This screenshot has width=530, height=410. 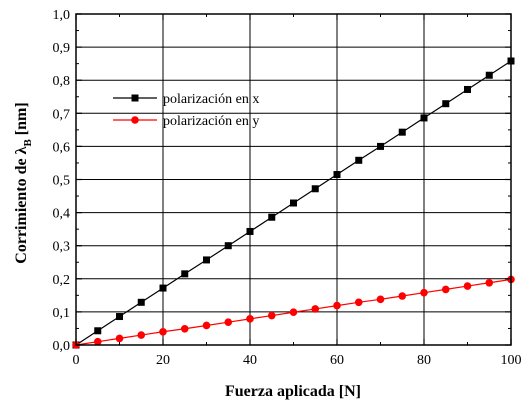 I want to click on y-axis-title-main: Corrimiento de λ, so click(x=21, y=204).